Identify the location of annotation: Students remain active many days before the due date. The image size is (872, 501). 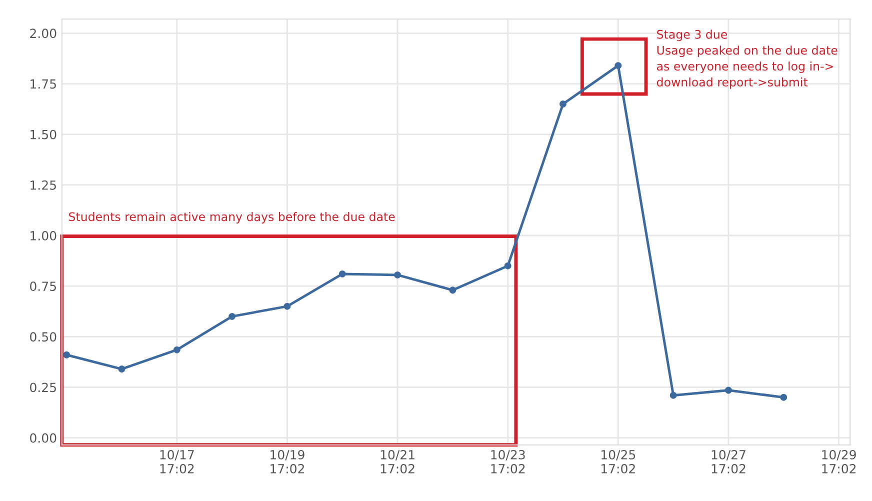
(231, 218).